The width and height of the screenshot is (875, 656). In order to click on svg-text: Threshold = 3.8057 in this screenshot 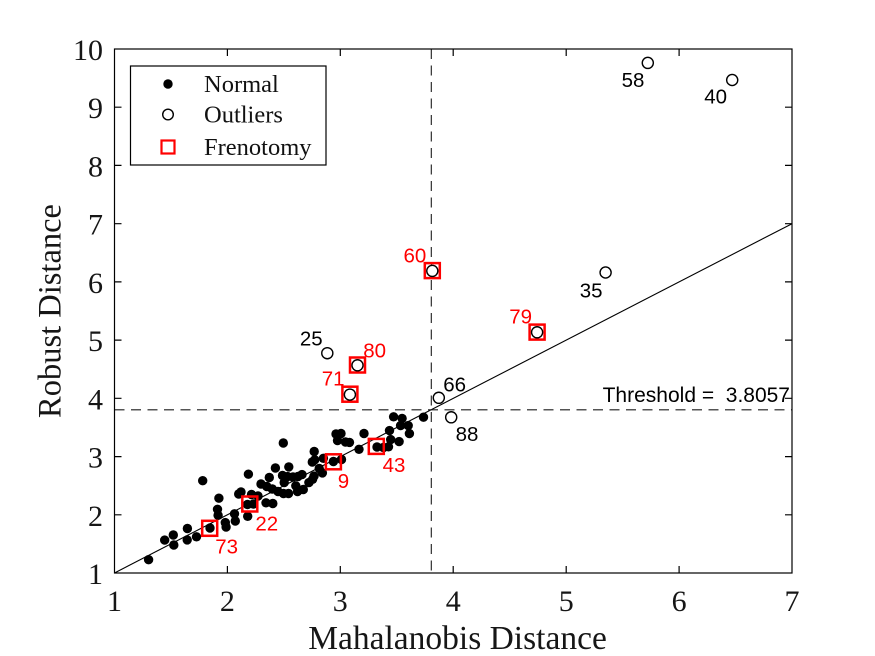, I will do `click(696, 395)`.